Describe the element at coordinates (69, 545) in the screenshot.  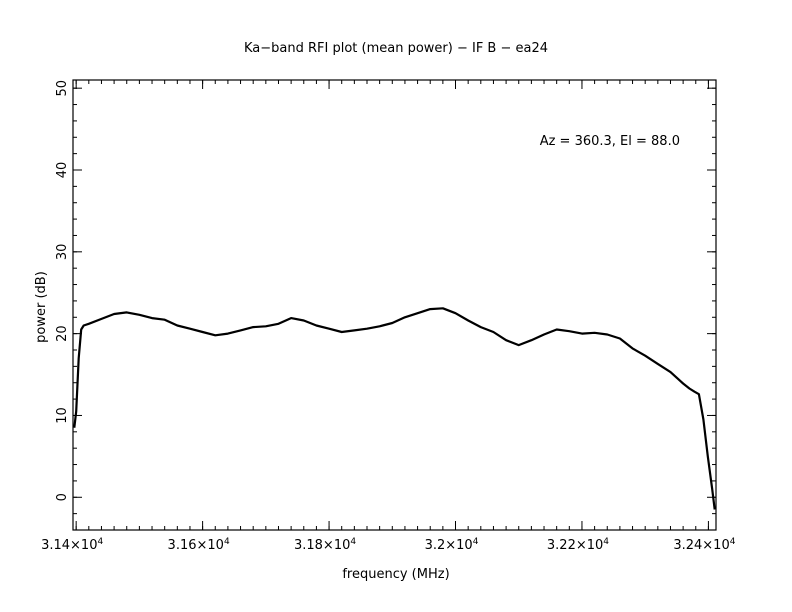
I see `x-tick-mantissa: 3.14×10` at that location.